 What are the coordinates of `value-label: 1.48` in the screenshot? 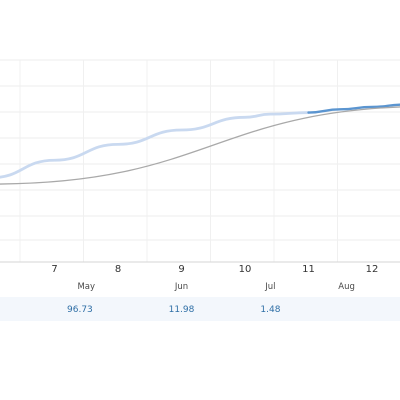 It's located at (270, 310).